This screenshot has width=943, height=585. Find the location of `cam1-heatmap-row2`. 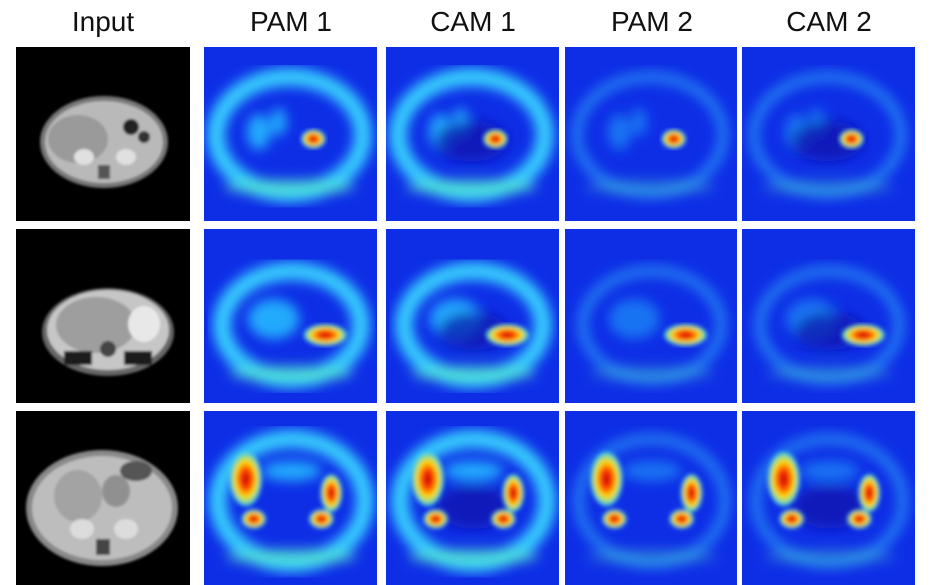

cam1-heatmap-row2 is located at coordinates (472, 316).